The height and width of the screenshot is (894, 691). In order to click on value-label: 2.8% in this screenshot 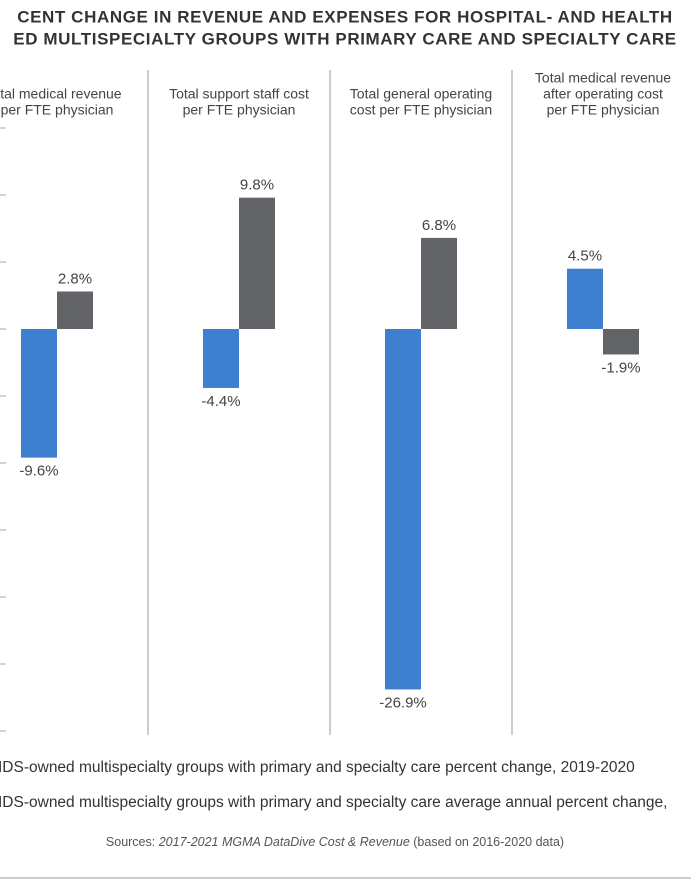, I will do `click(75, 278)`.